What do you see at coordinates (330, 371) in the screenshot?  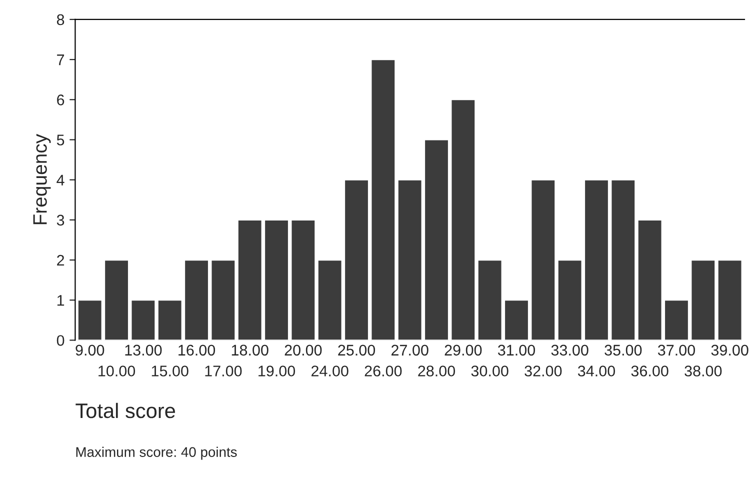 I see `x-tick-label: 24.00` at bounding box center [330, 371].